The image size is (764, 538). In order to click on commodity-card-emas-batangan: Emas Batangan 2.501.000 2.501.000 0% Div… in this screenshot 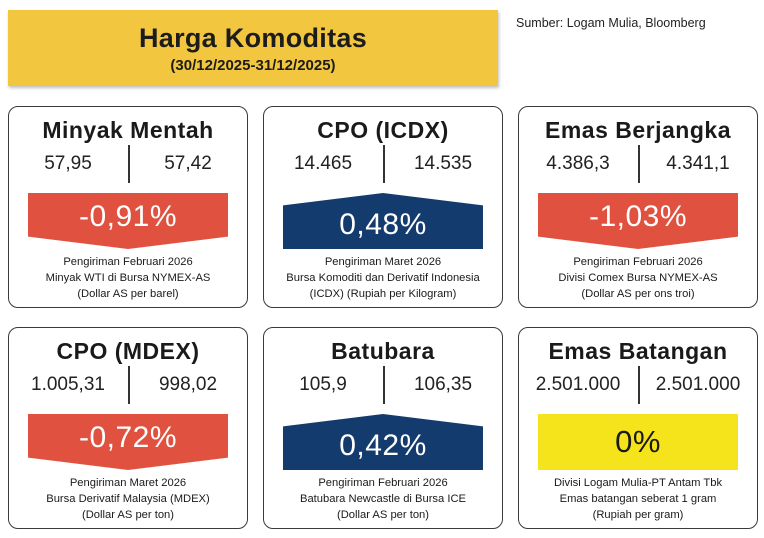, I will do `click(638, 428)`.